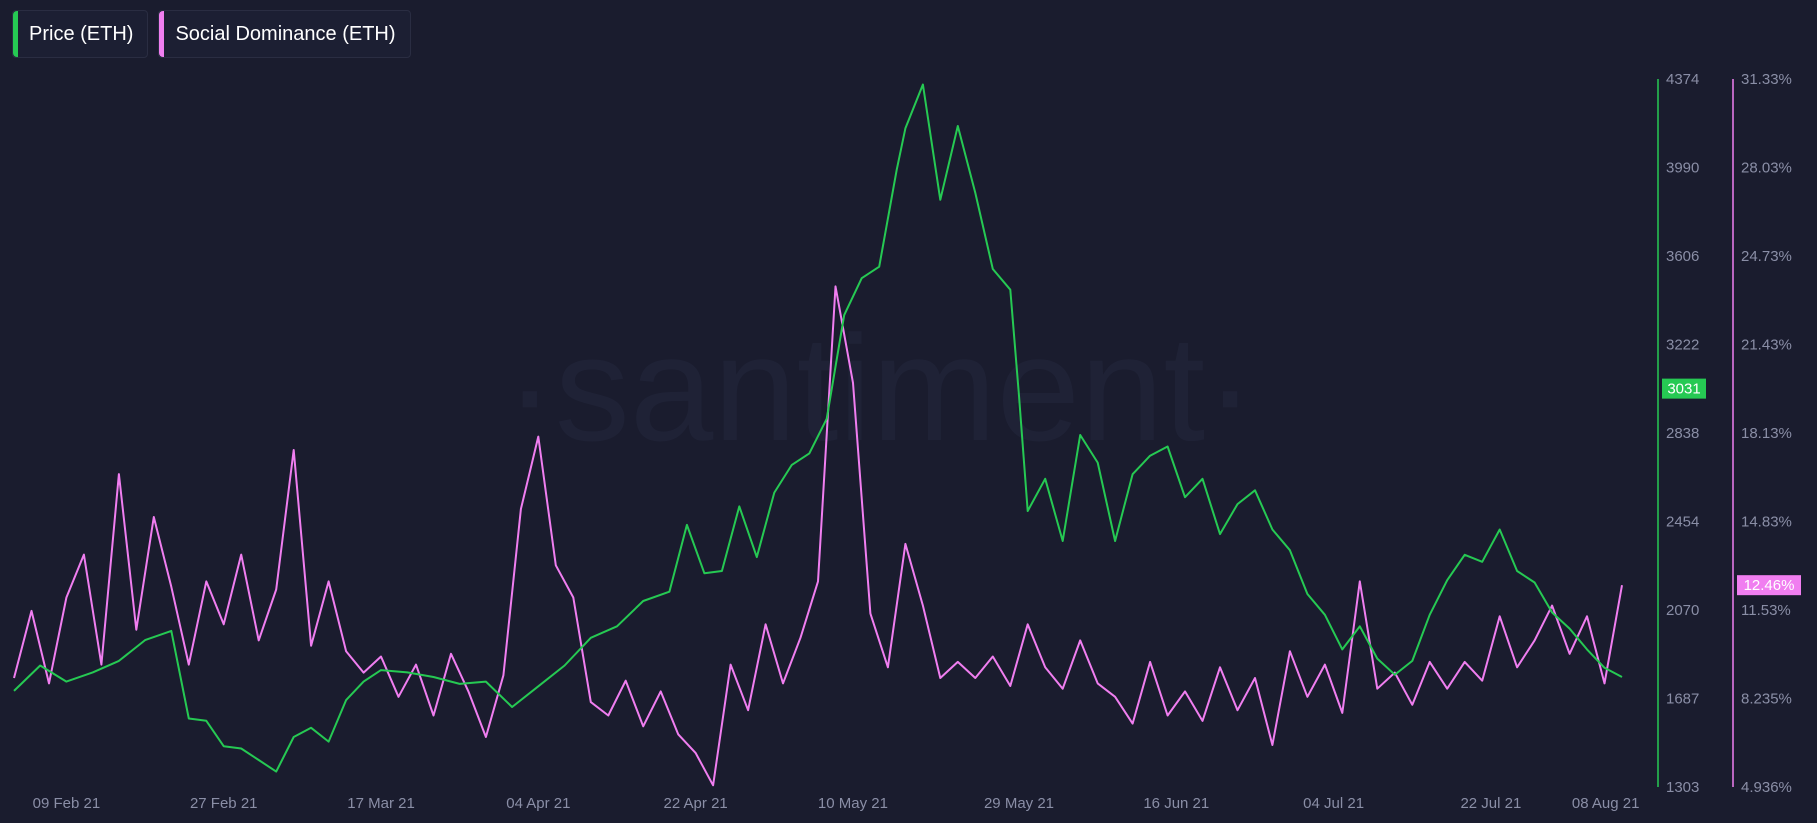 The height and width of the screenshot is (823, 1817). Describe the element at coordinates (1766, 433) in the screenshot. I see `social-dominance-axis-tick-label: 18.13%` at that location.